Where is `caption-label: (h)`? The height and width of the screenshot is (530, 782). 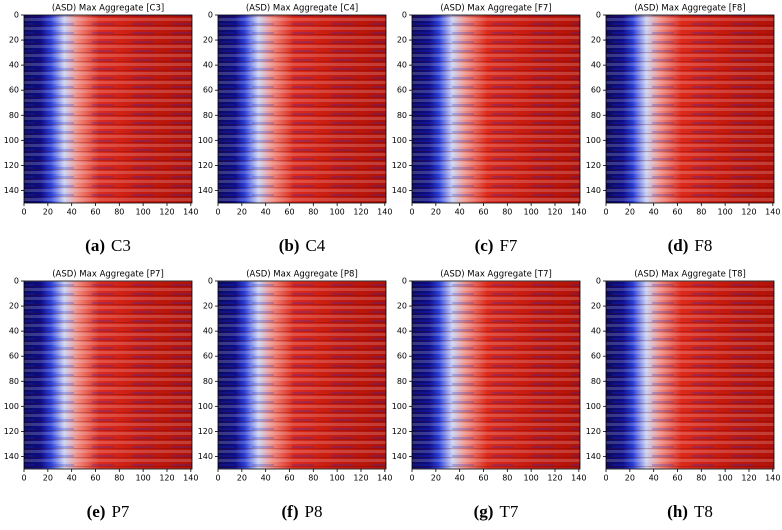 caption-label: (h) is located at coordinates (677, 511).